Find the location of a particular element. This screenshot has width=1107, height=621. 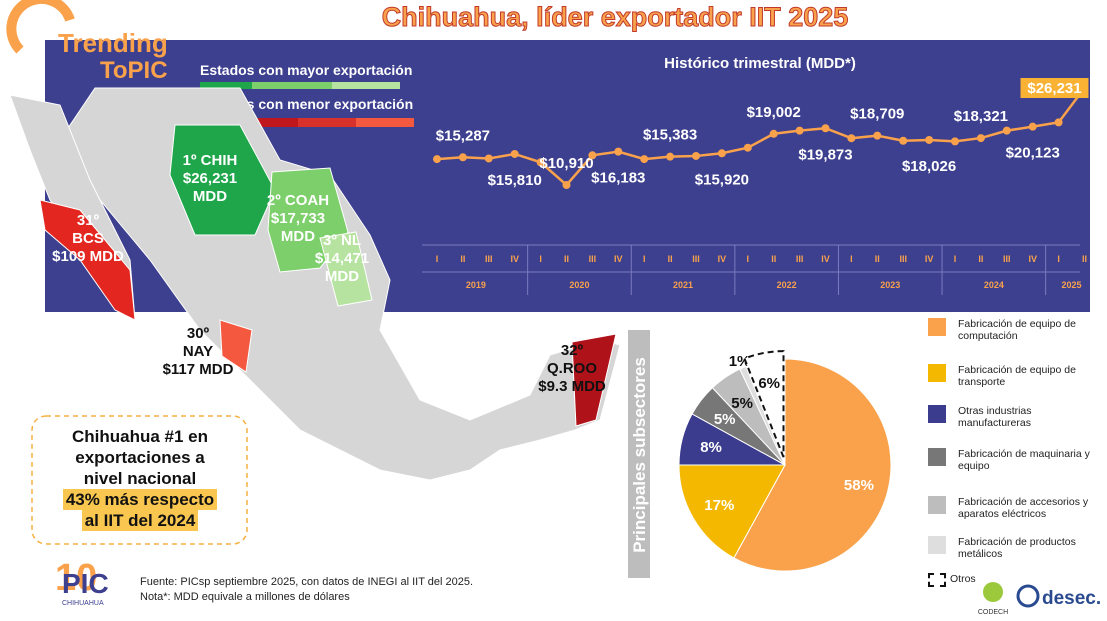

value-label: $19,002 is located at coordinates (774, 112).